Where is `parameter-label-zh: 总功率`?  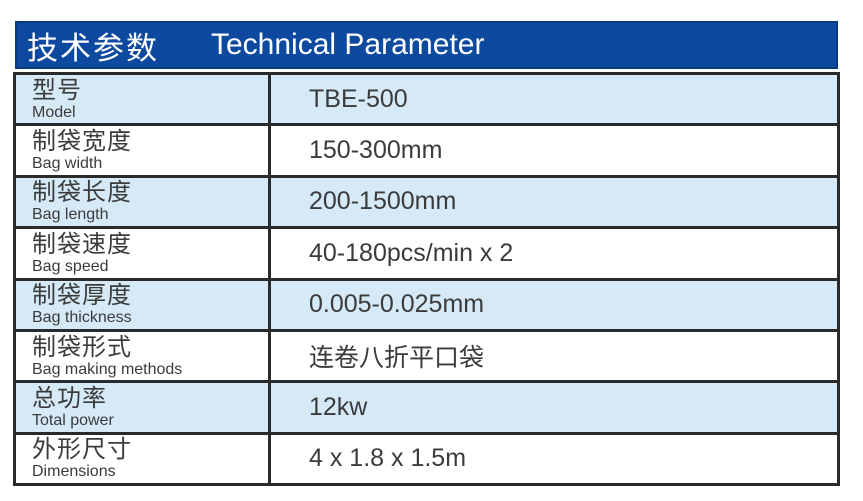
parameter-label-zh: 总功率 is located at coordinates (69, 398).